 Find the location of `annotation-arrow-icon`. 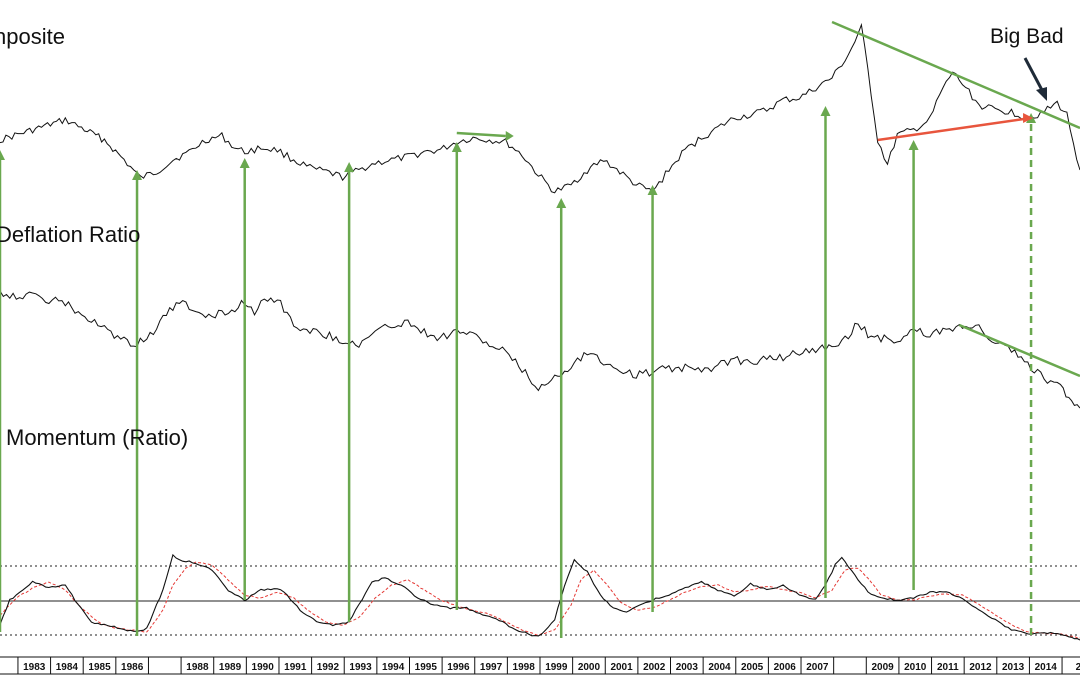

annotation-arrow-icon is located at coordinates (1034, 75).